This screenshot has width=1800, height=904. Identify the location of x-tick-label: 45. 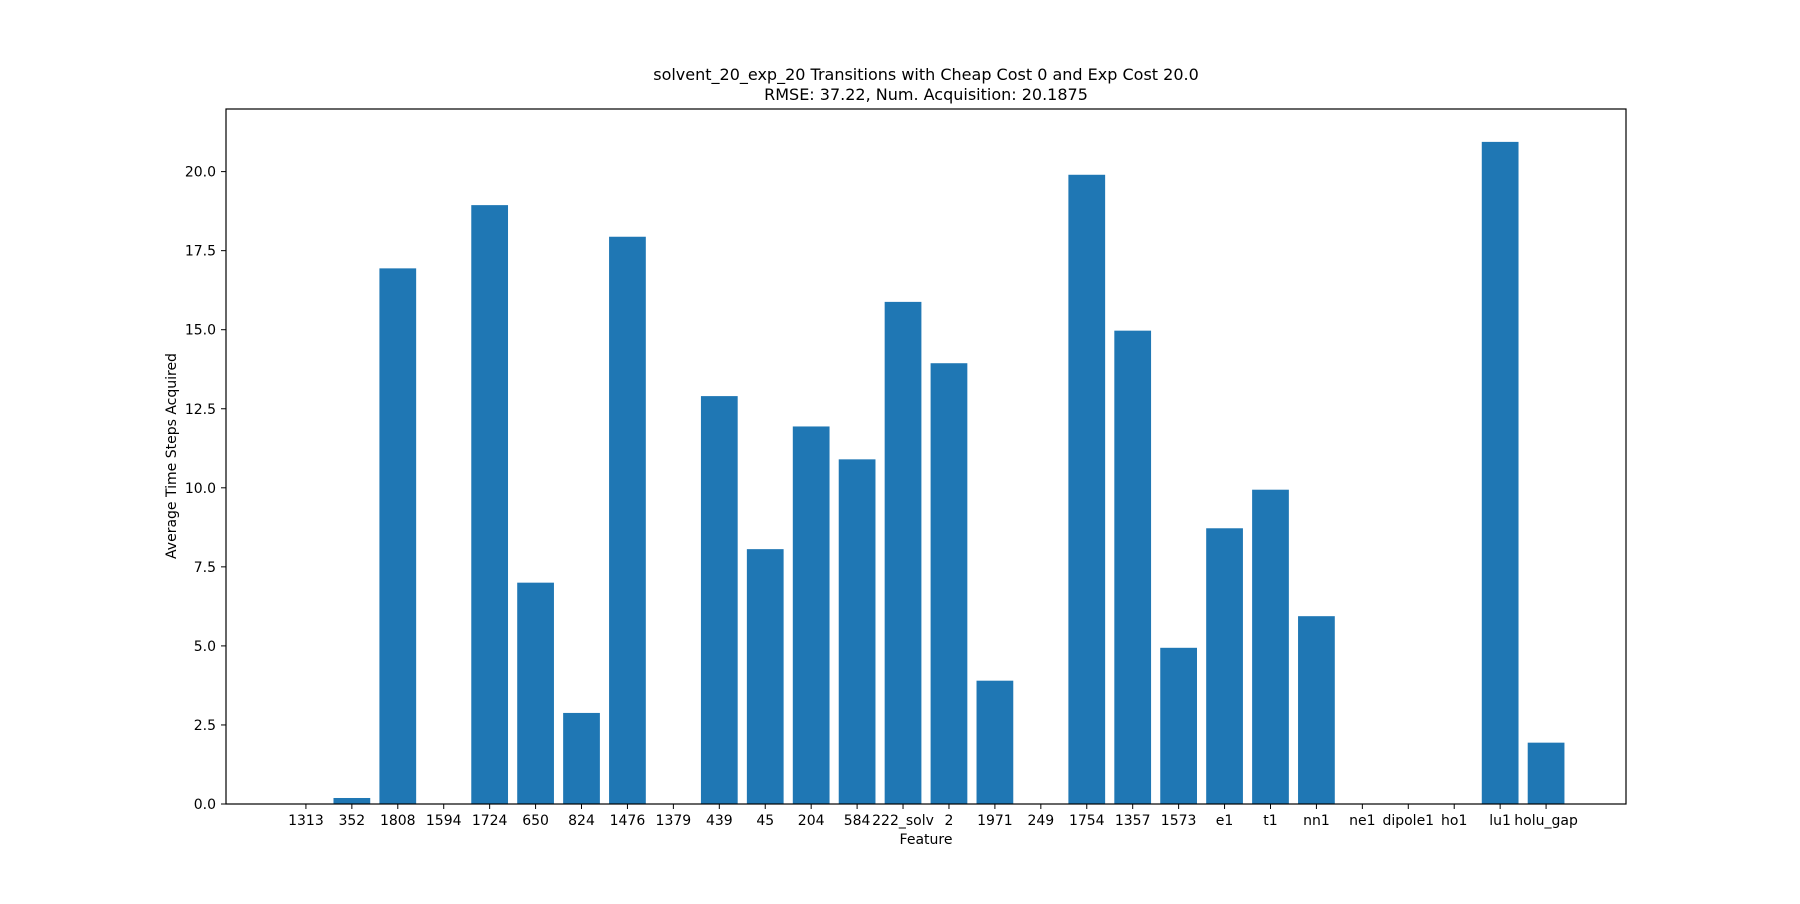
(765, 821).